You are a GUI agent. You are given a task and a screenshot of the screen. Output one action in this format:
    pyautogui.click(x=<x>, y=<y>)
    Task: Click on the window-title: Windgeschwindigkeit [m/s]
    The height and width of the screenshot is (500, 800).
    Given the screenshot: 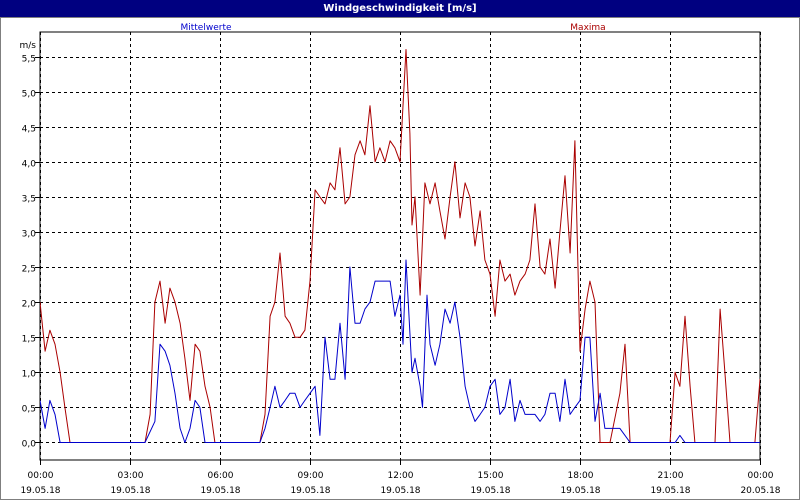 What is the action you would take?
    pyautogui.click(x=400, y=8)
    